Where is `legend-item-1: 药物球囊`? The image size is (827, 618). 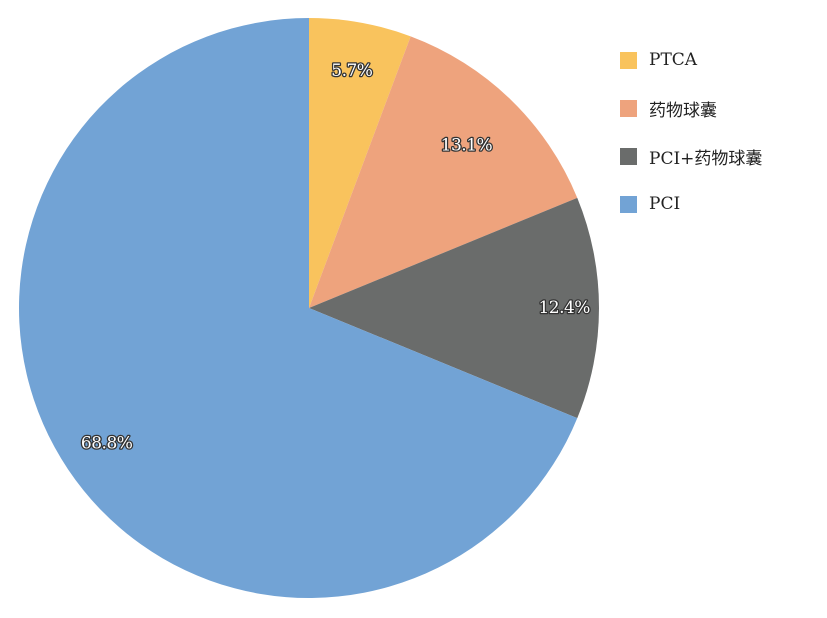 legend-item-1: 药物球囊 is located at coordinates (691, 108).